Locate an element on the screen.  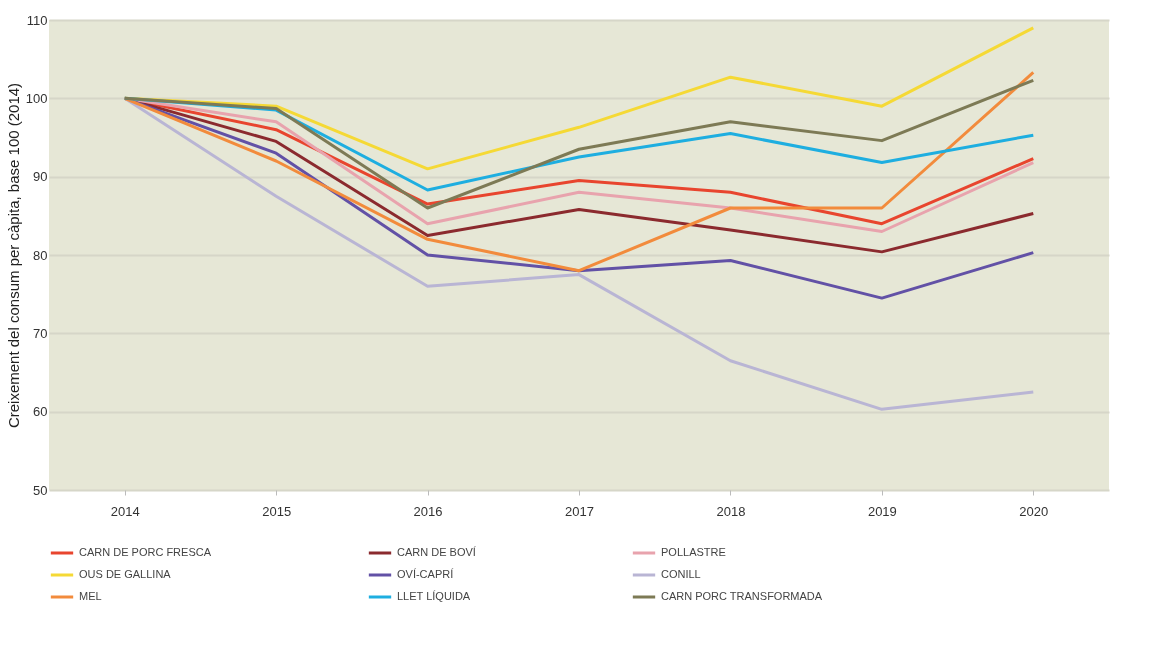
legend-label: OVÍ-CAPRÍ is located at coordinates (426, 574).